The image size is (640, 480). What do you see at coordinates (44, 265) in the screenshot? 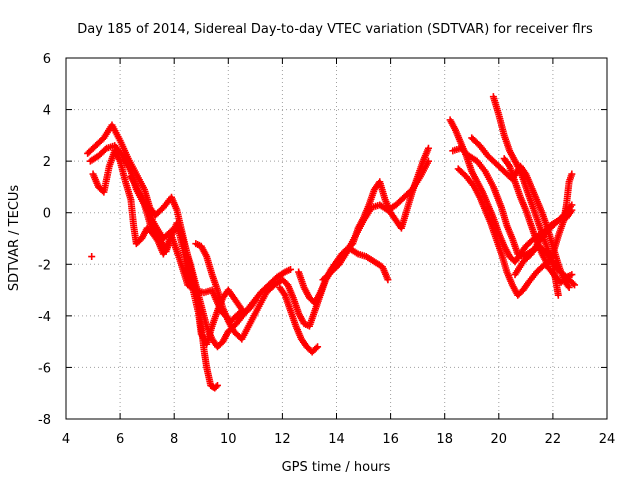
I see `y-tick-label: -2` at bounding box center [44, 265].